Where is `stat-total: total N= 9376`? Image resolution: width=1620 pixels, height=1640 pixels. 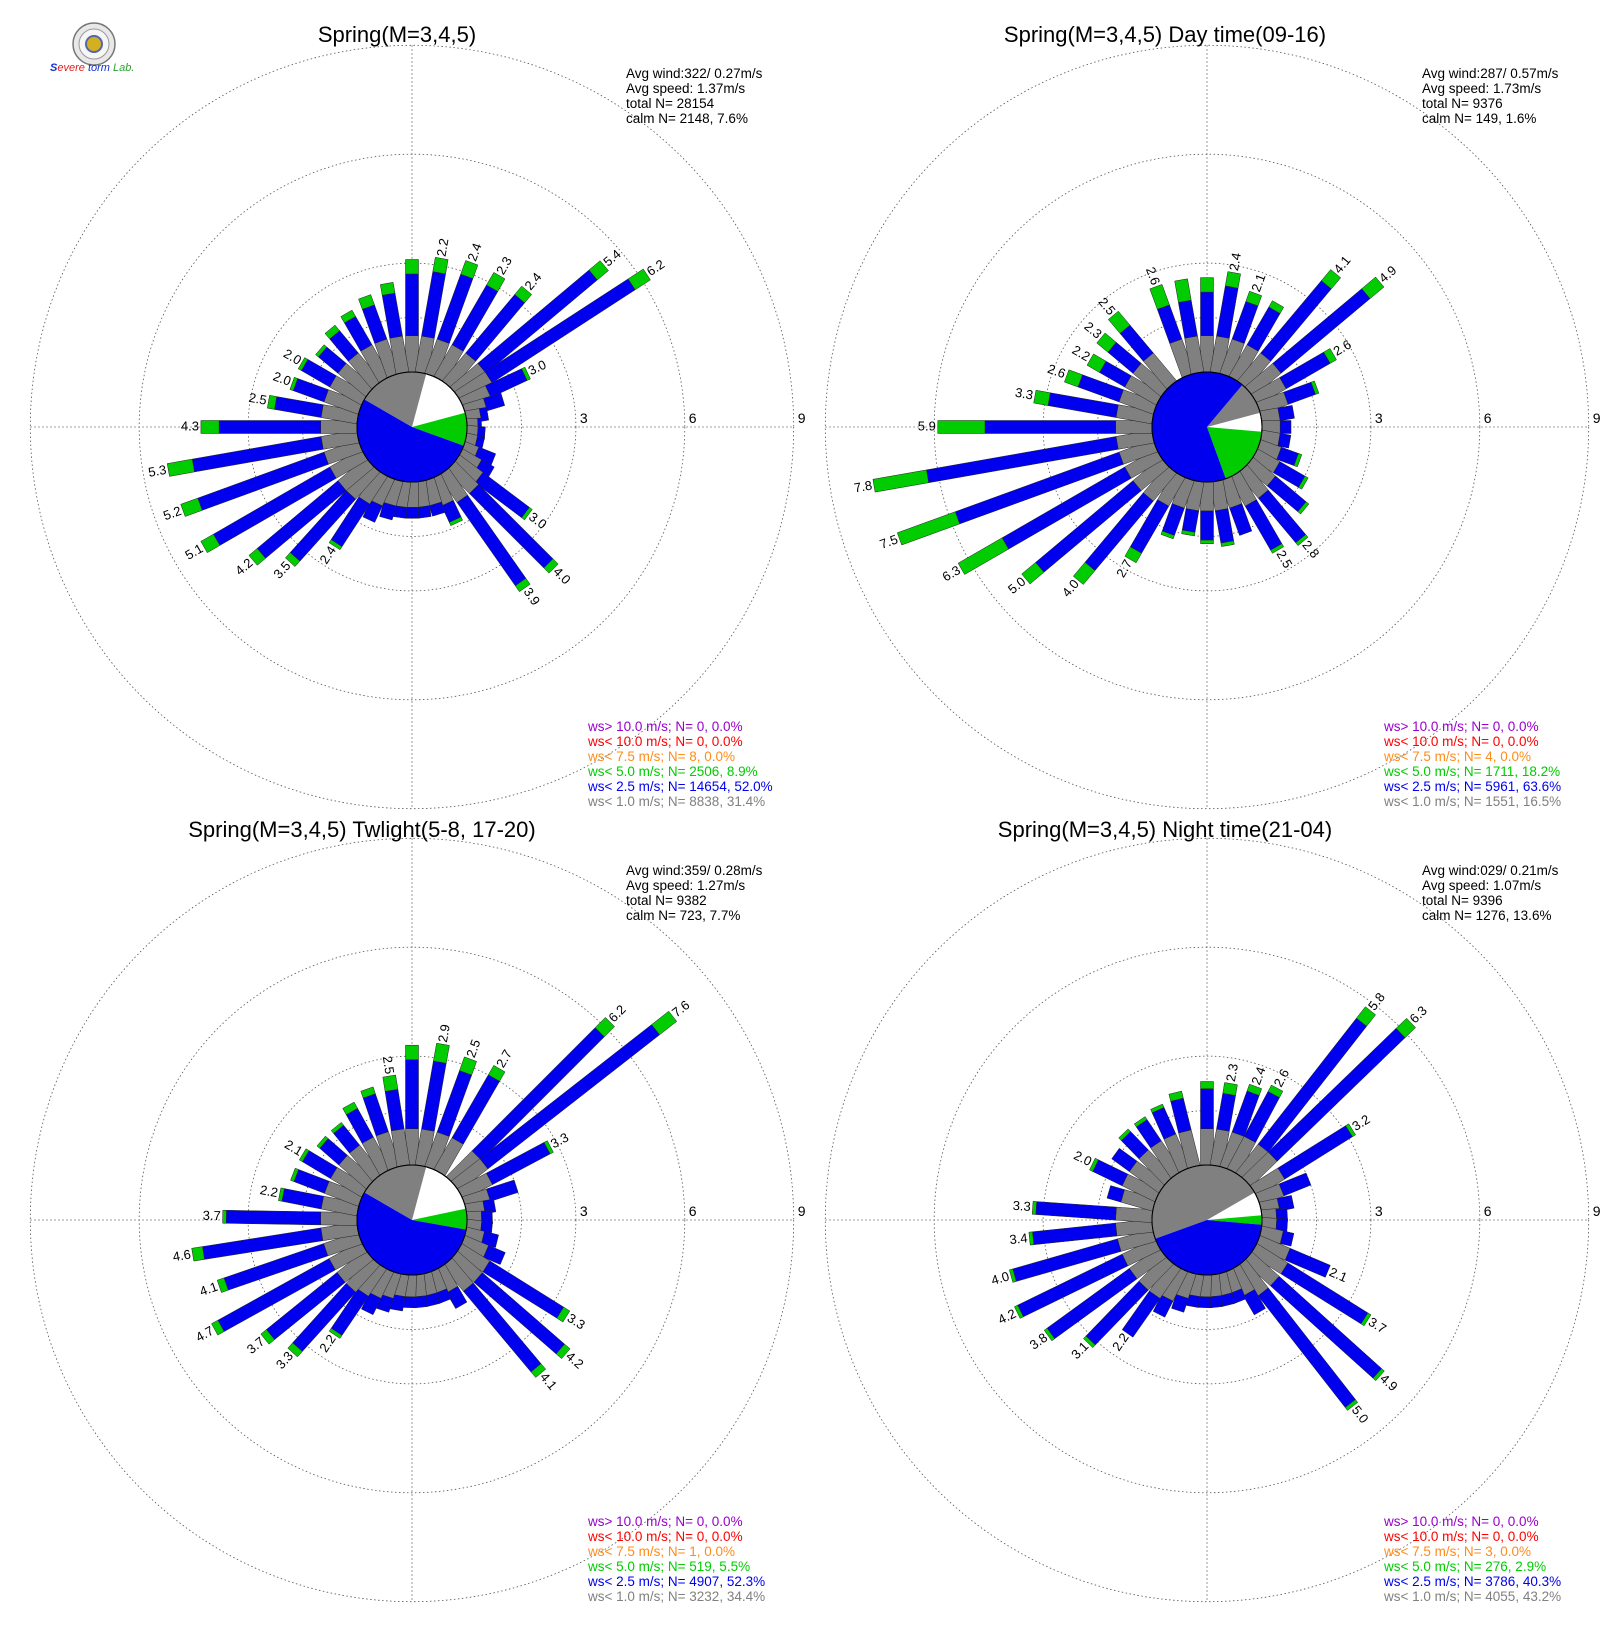
stat-total: total N= 9376 is located at coordinates (1462, 103).